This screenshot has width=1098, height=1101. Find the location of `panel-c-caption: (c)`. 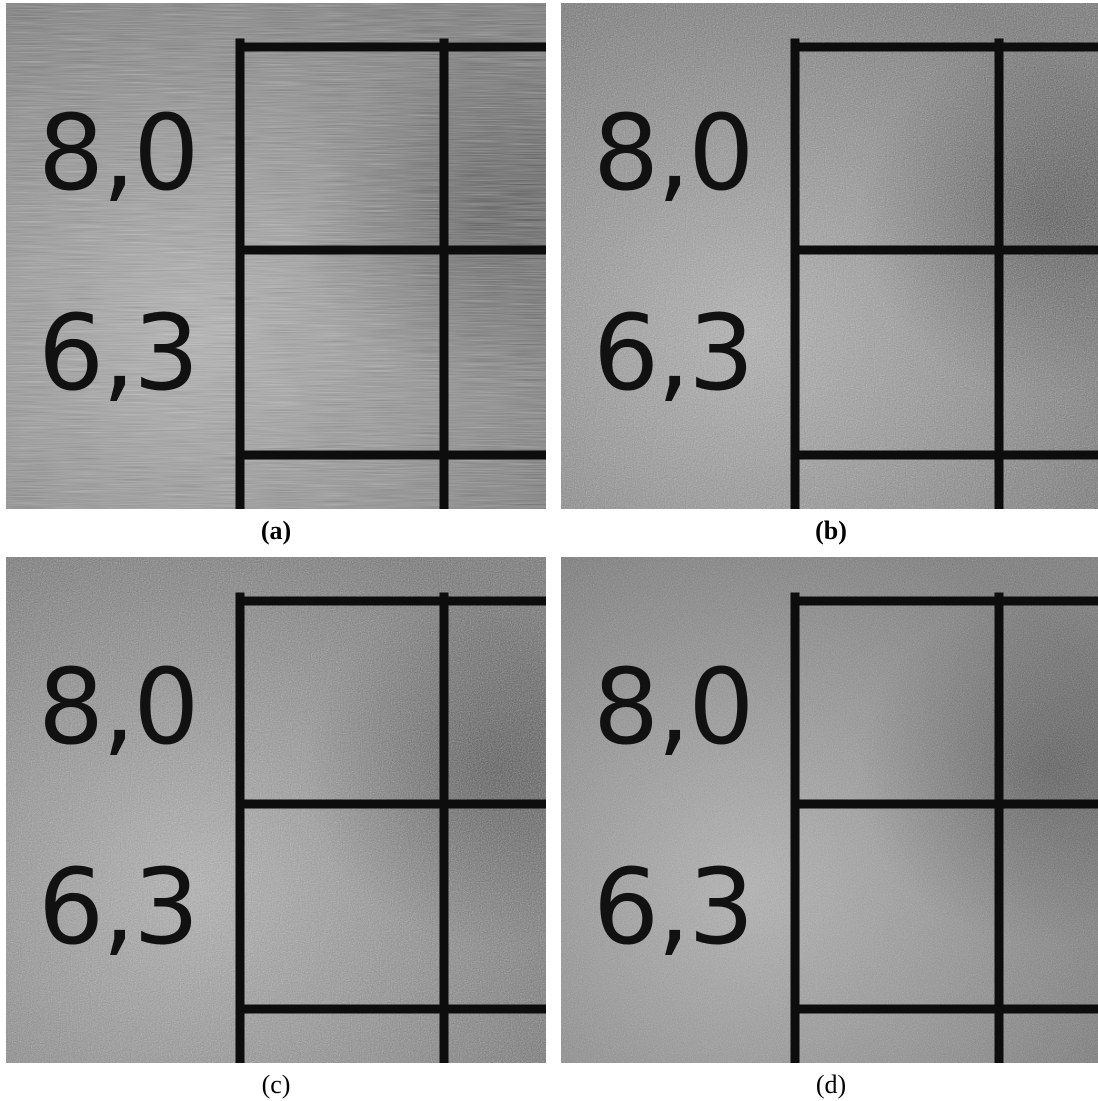

panel-c-caption: (c) is located at coordinates (276, 1084).